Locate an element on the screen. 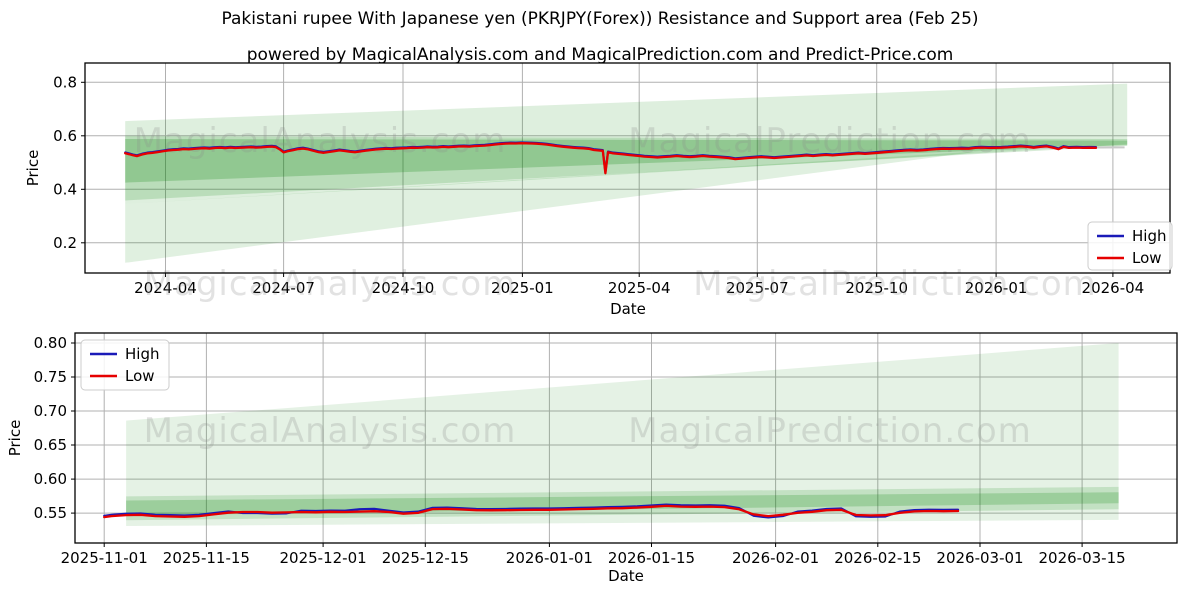  y-tick-label: 0.2 is located at coordinates (65, 243).